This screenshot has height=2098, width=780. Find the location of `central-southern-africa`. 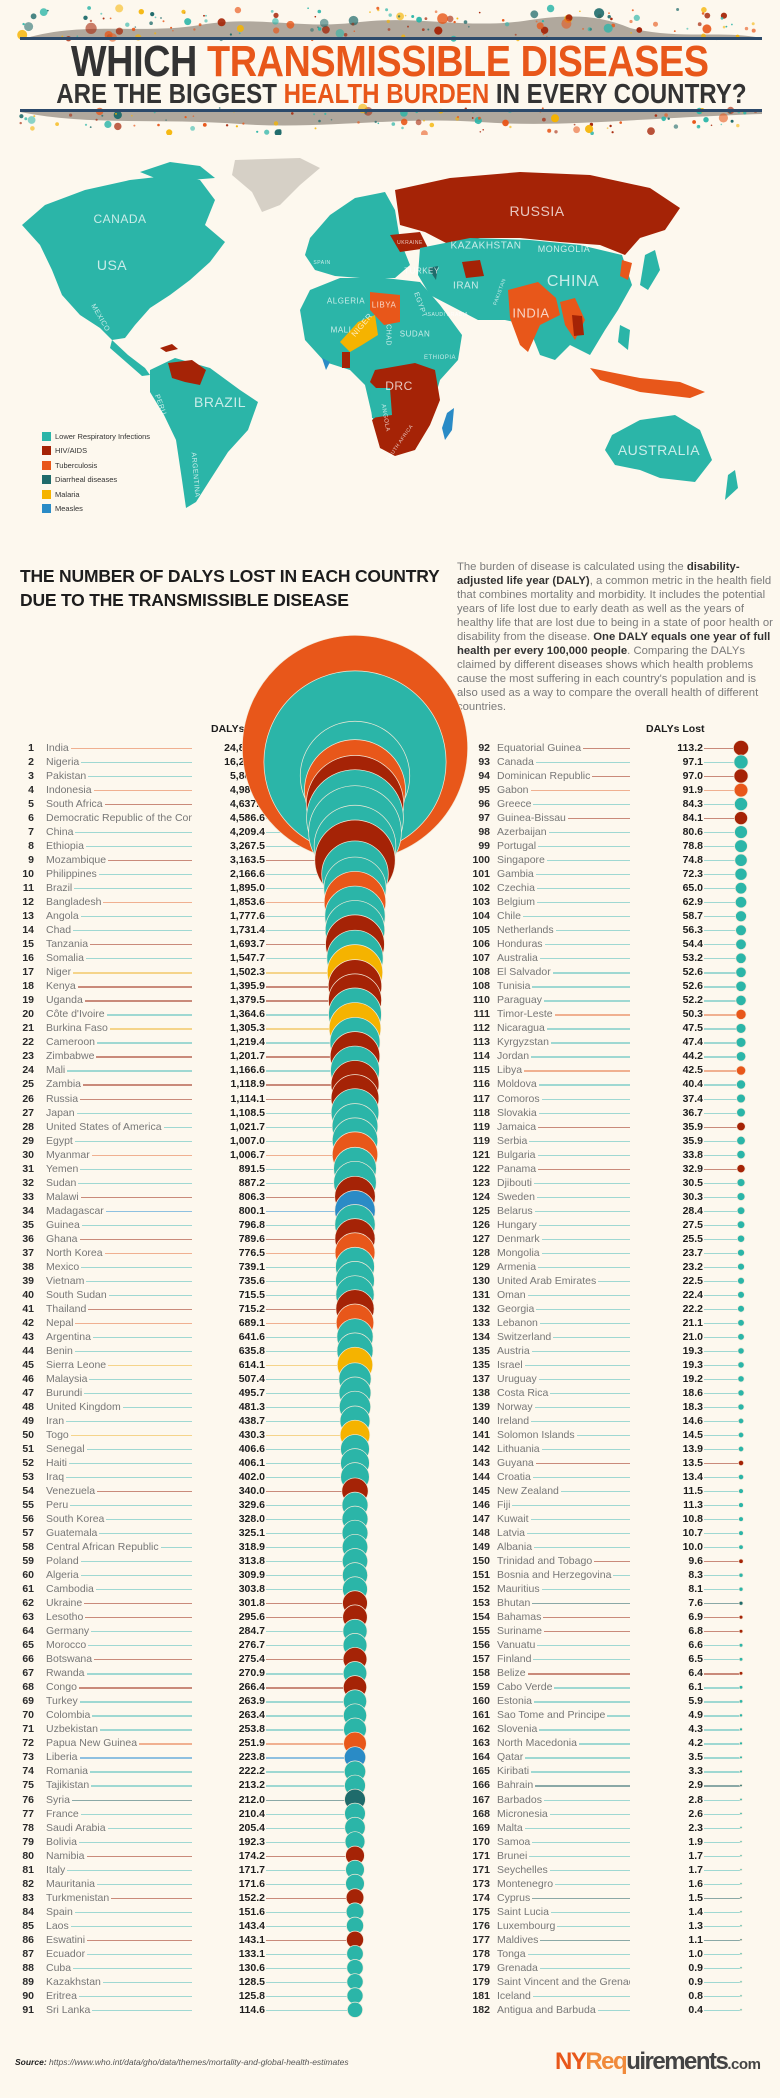

central-southern-africa is located at coordinates (405, 409).